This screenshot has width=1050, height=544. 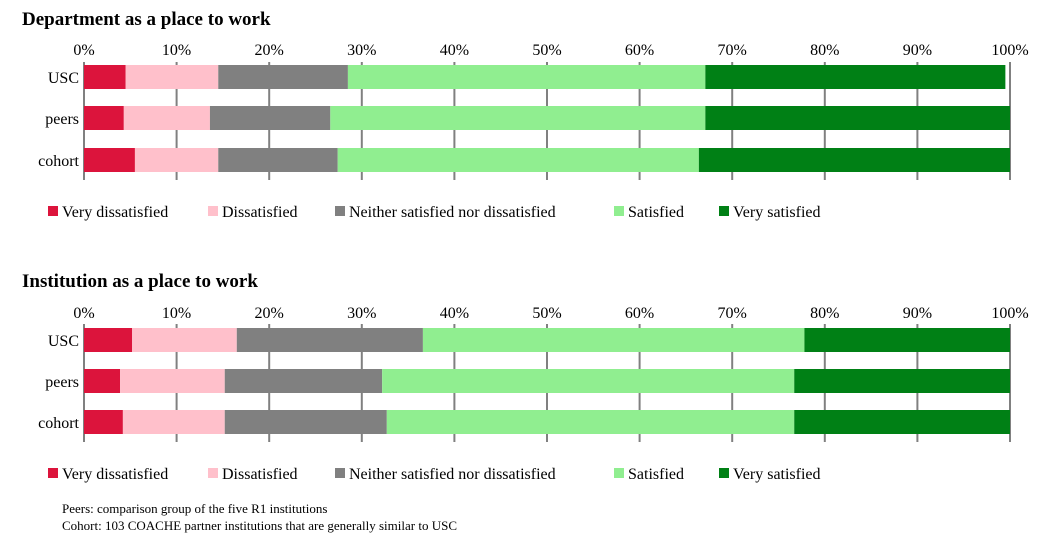 What do you see at coordinates (639, 313) in the screenshot?
I see `chart2-x-tick-label: 60%` at bounding box center [639, 313].